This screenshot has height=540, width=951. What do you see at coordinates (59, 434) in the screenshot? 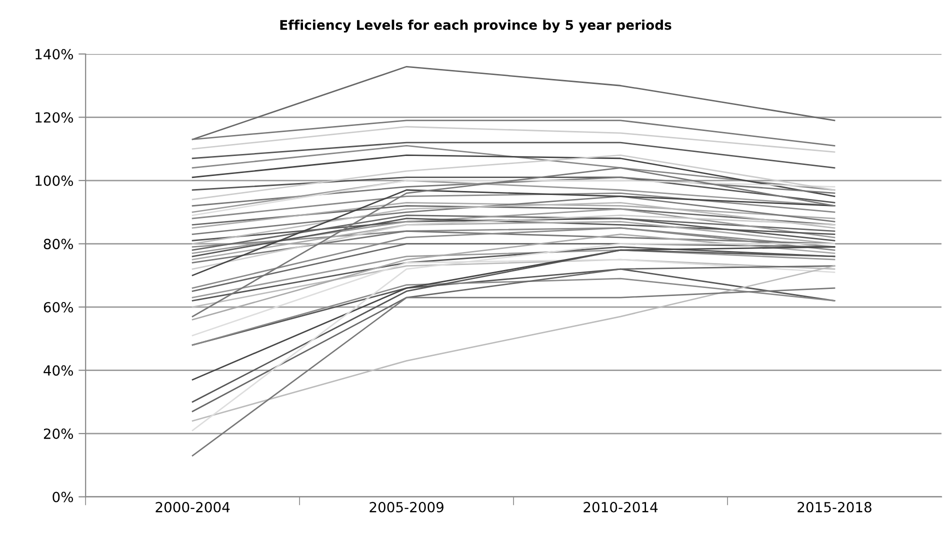
I see `y-tick-label: 20%` at bounding box center [59, 434].